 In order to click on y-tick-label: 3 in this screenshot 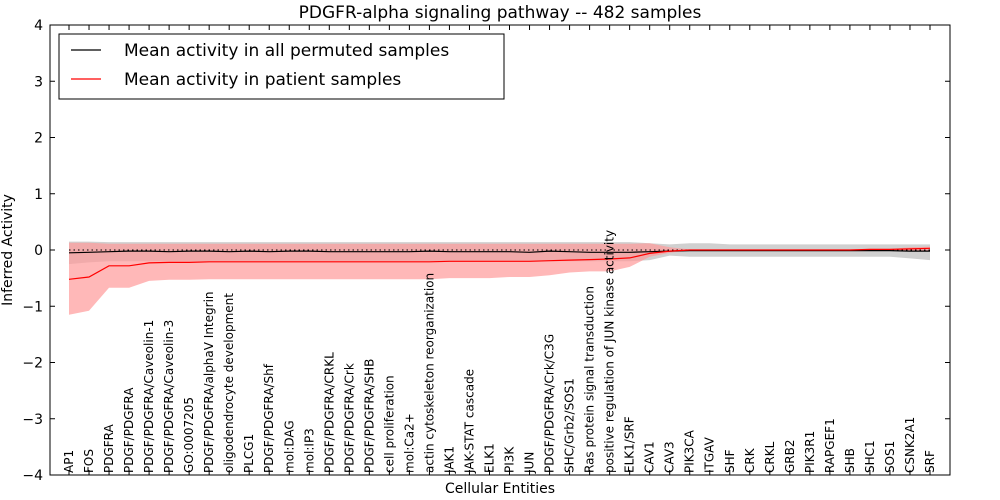, I will do `click(38, 82)`.